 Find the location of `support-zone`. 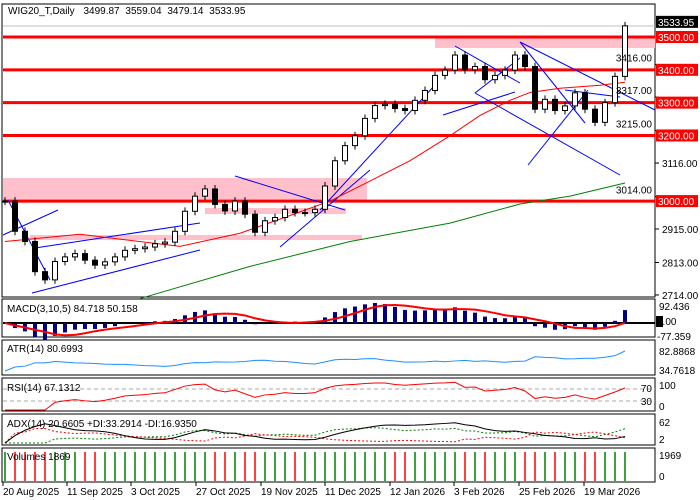

support-zone is located at coordinates (185, 189).